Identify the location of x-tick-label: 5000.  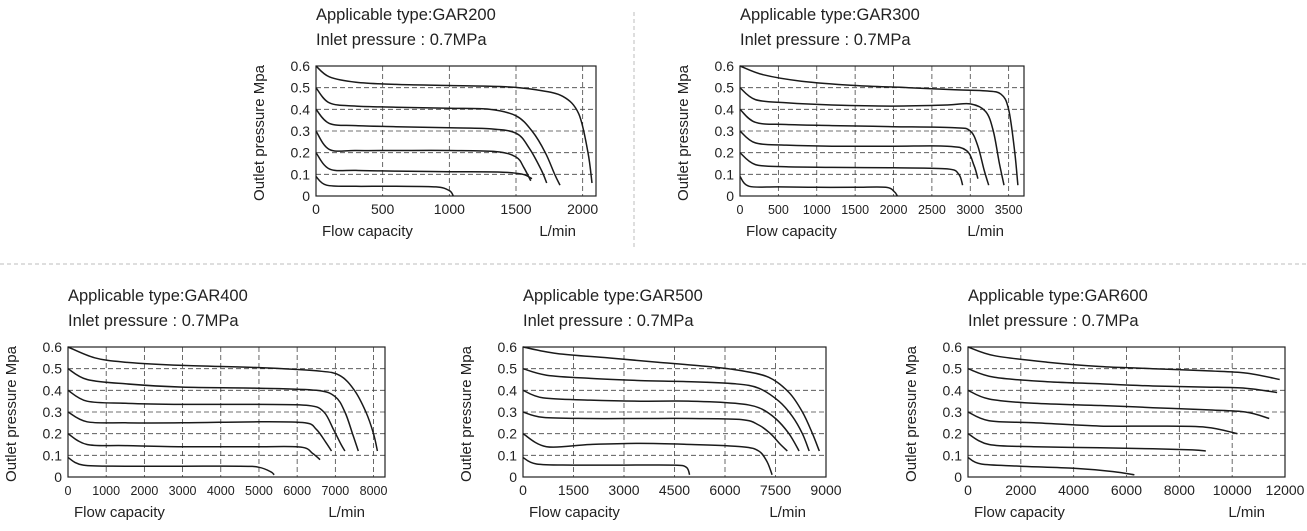
(259, 491).